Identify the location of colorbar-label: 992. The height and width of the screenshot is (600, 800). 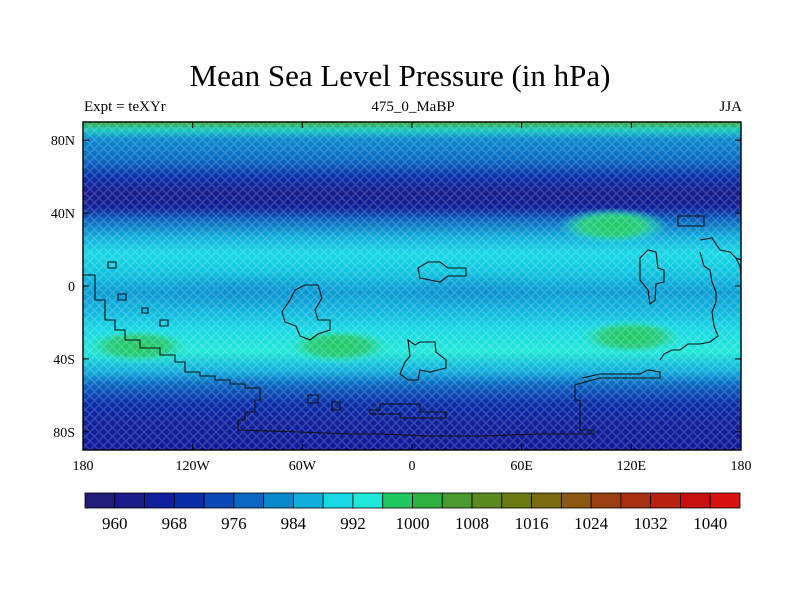
(353, 523).